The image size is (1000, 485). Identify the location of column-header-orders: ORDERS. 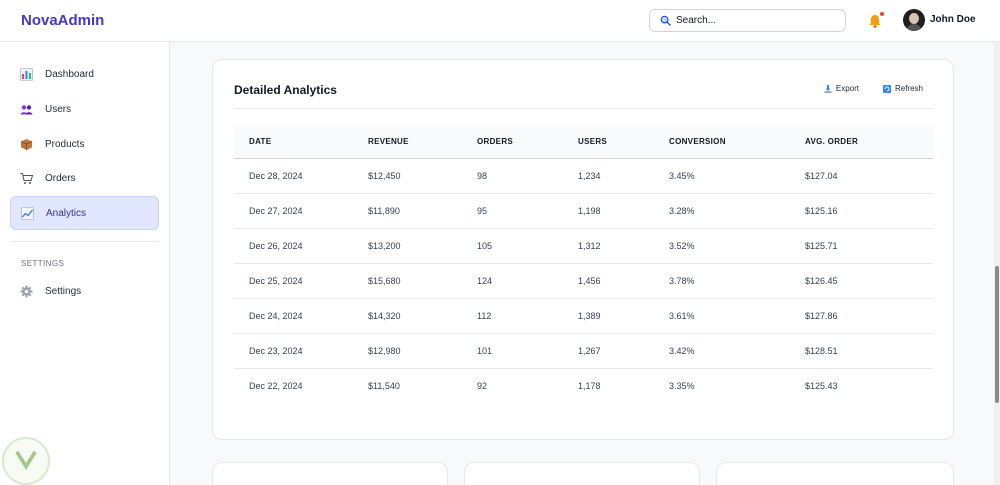
(527, 142).